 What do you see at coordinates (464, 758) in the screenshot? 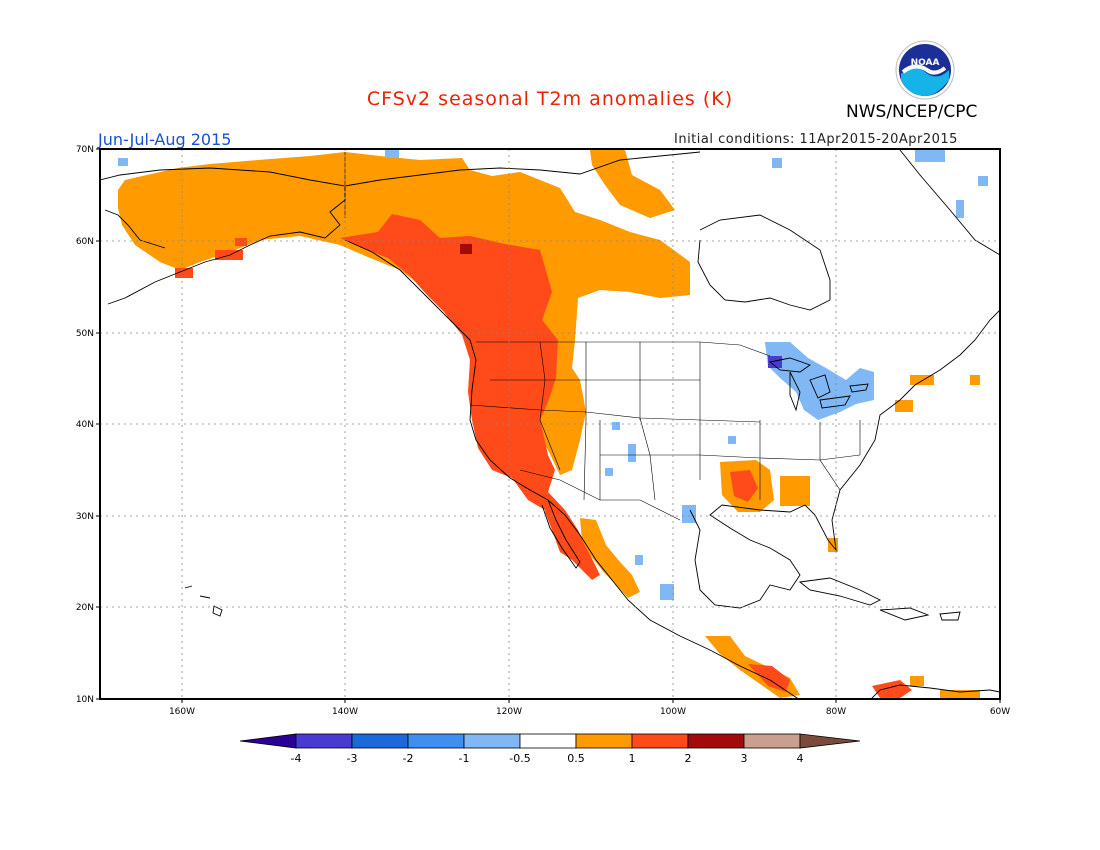
I see `colorbar-label: -1` at bounding box center [464, 758].